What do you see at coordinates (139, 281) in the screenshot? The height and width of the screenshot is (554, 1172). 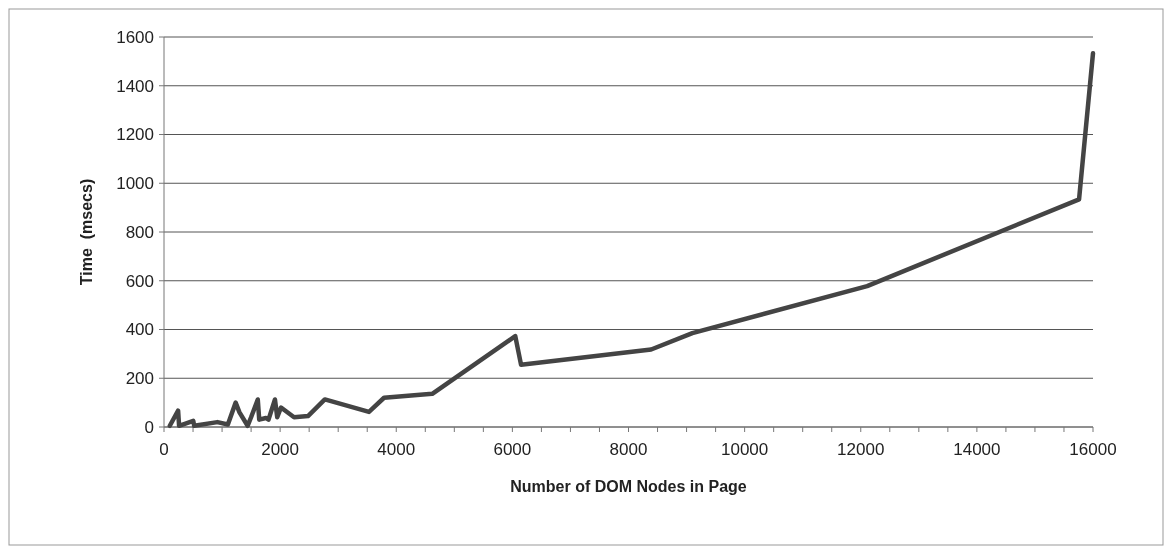 I see `y-tick-label: 600` at bounding box center [139, 281].